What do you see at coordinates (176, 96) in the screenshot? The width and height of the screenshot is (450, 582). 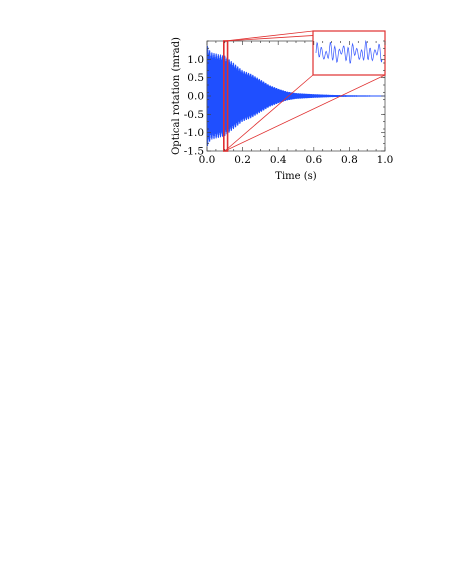 I see `y-axis-title: Optical rotation (mrad)` at bounding box center [176, 96].